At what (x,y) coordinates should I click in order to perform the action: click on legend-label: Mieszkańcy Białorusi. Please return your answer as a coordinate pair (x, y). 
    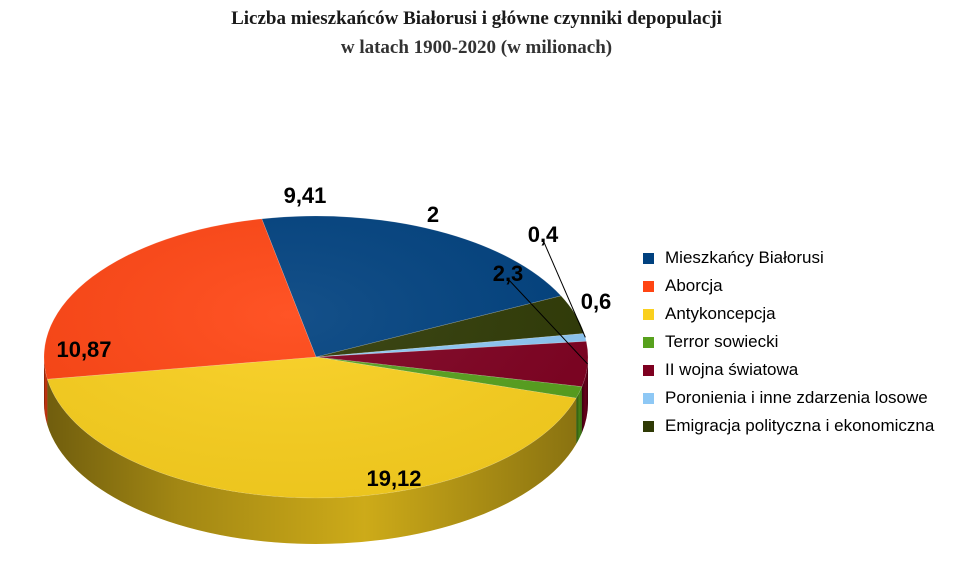
    Looking at the image, I should click on (744, 257).